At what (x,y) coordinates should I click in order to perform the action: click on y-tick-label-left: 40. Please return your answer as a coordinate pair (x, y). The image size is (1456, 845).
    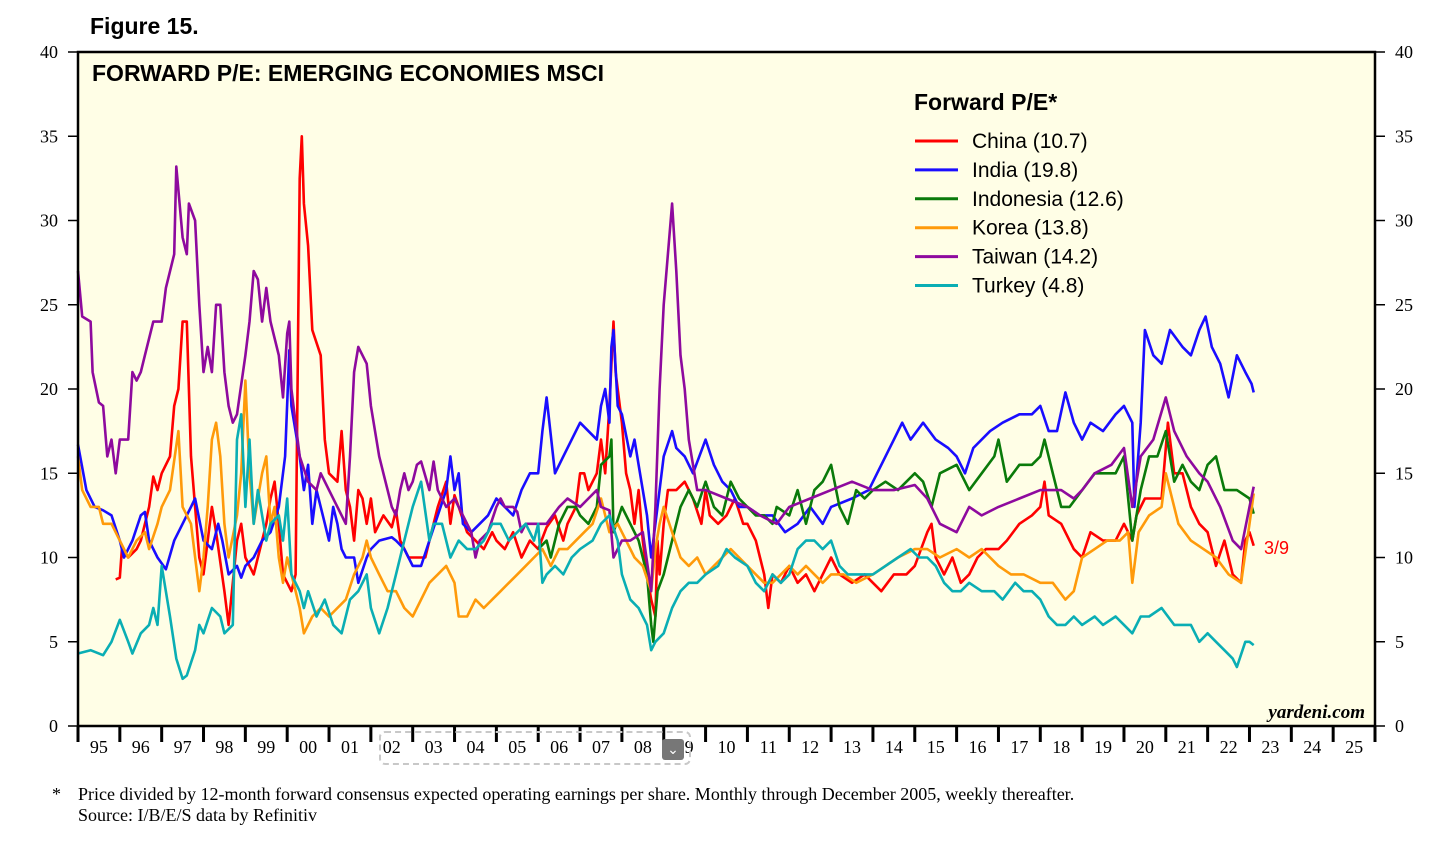
    Looking at the image, I should click on (49, 52).